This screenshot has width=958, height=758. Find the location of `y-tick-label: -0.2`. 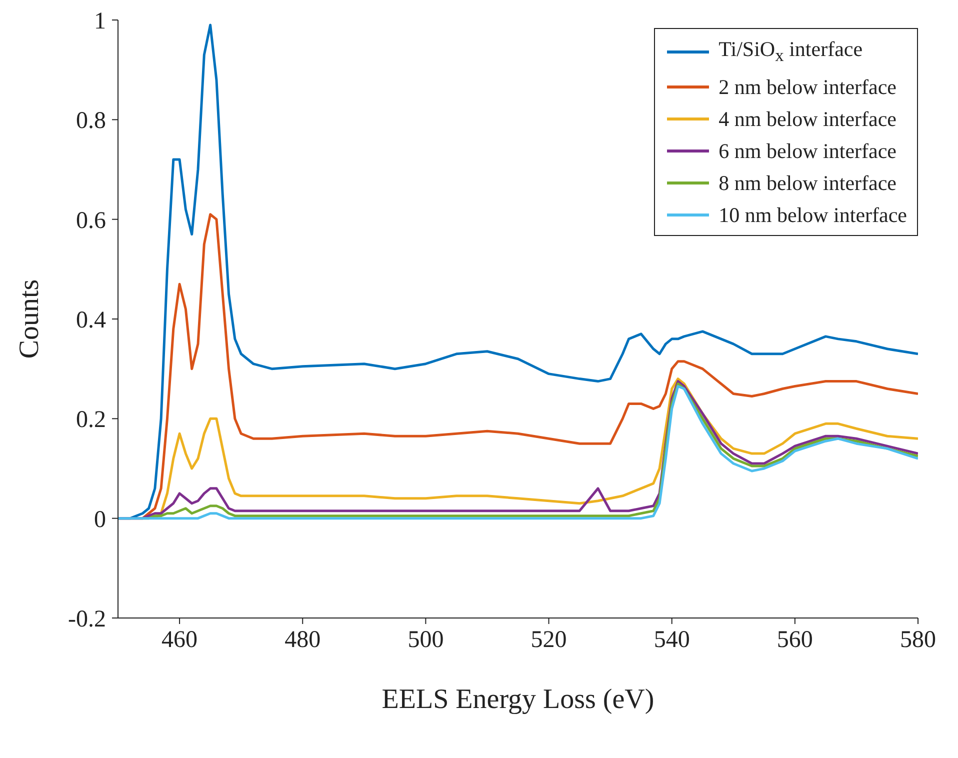

y-tick-label: -0.2 is located at coordinates (87, 619).